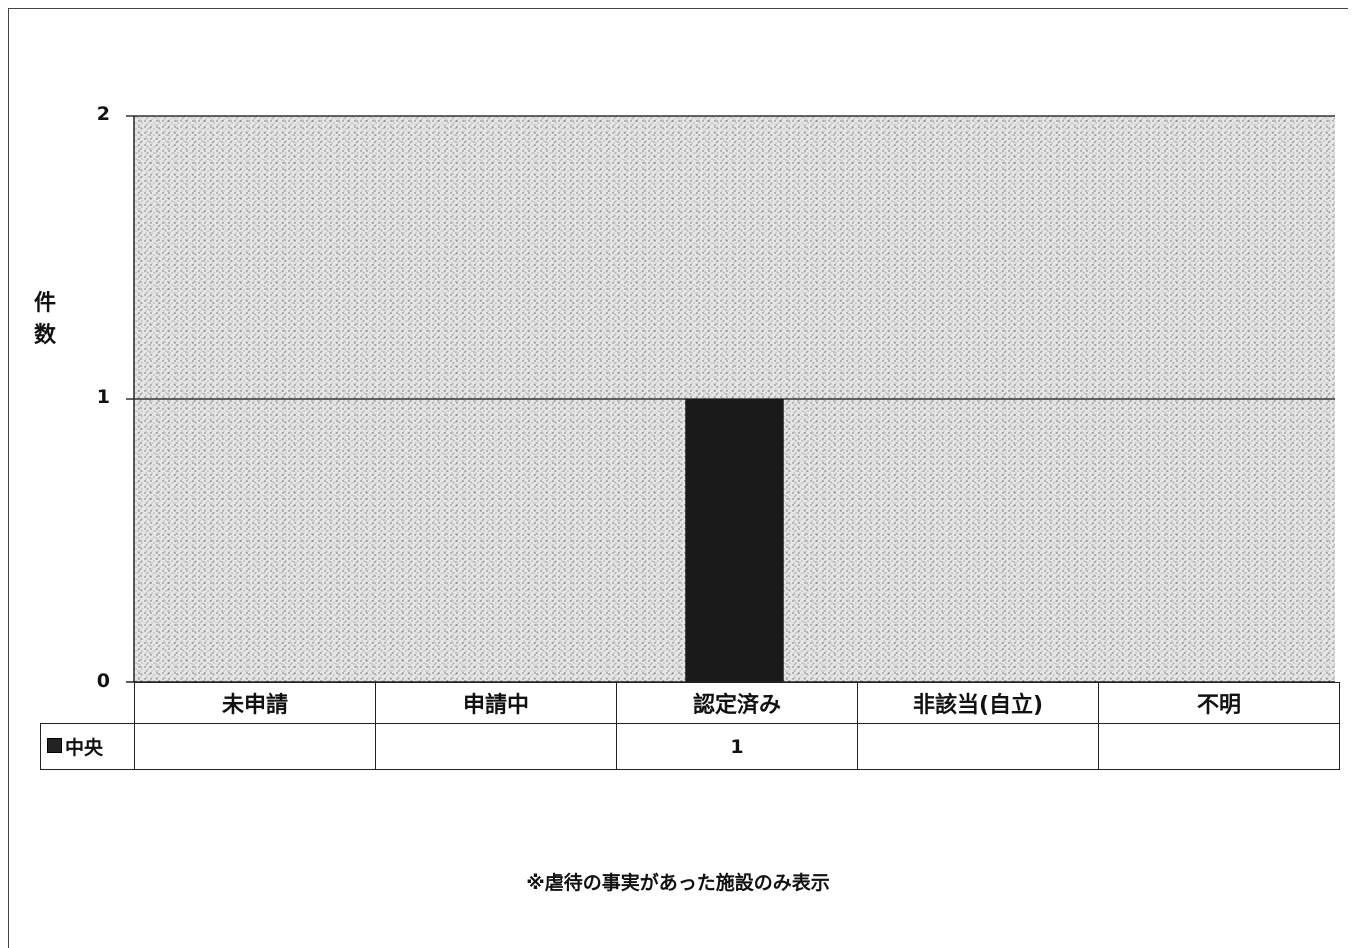  I want to click on category-label: 不明, so click(1219, 703).